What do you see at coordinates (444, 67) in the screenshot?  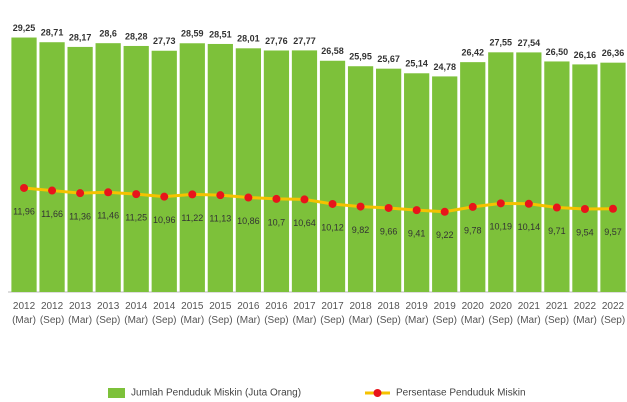 I see `bar-value-label: 24,78` at bounding box center [444, 67].